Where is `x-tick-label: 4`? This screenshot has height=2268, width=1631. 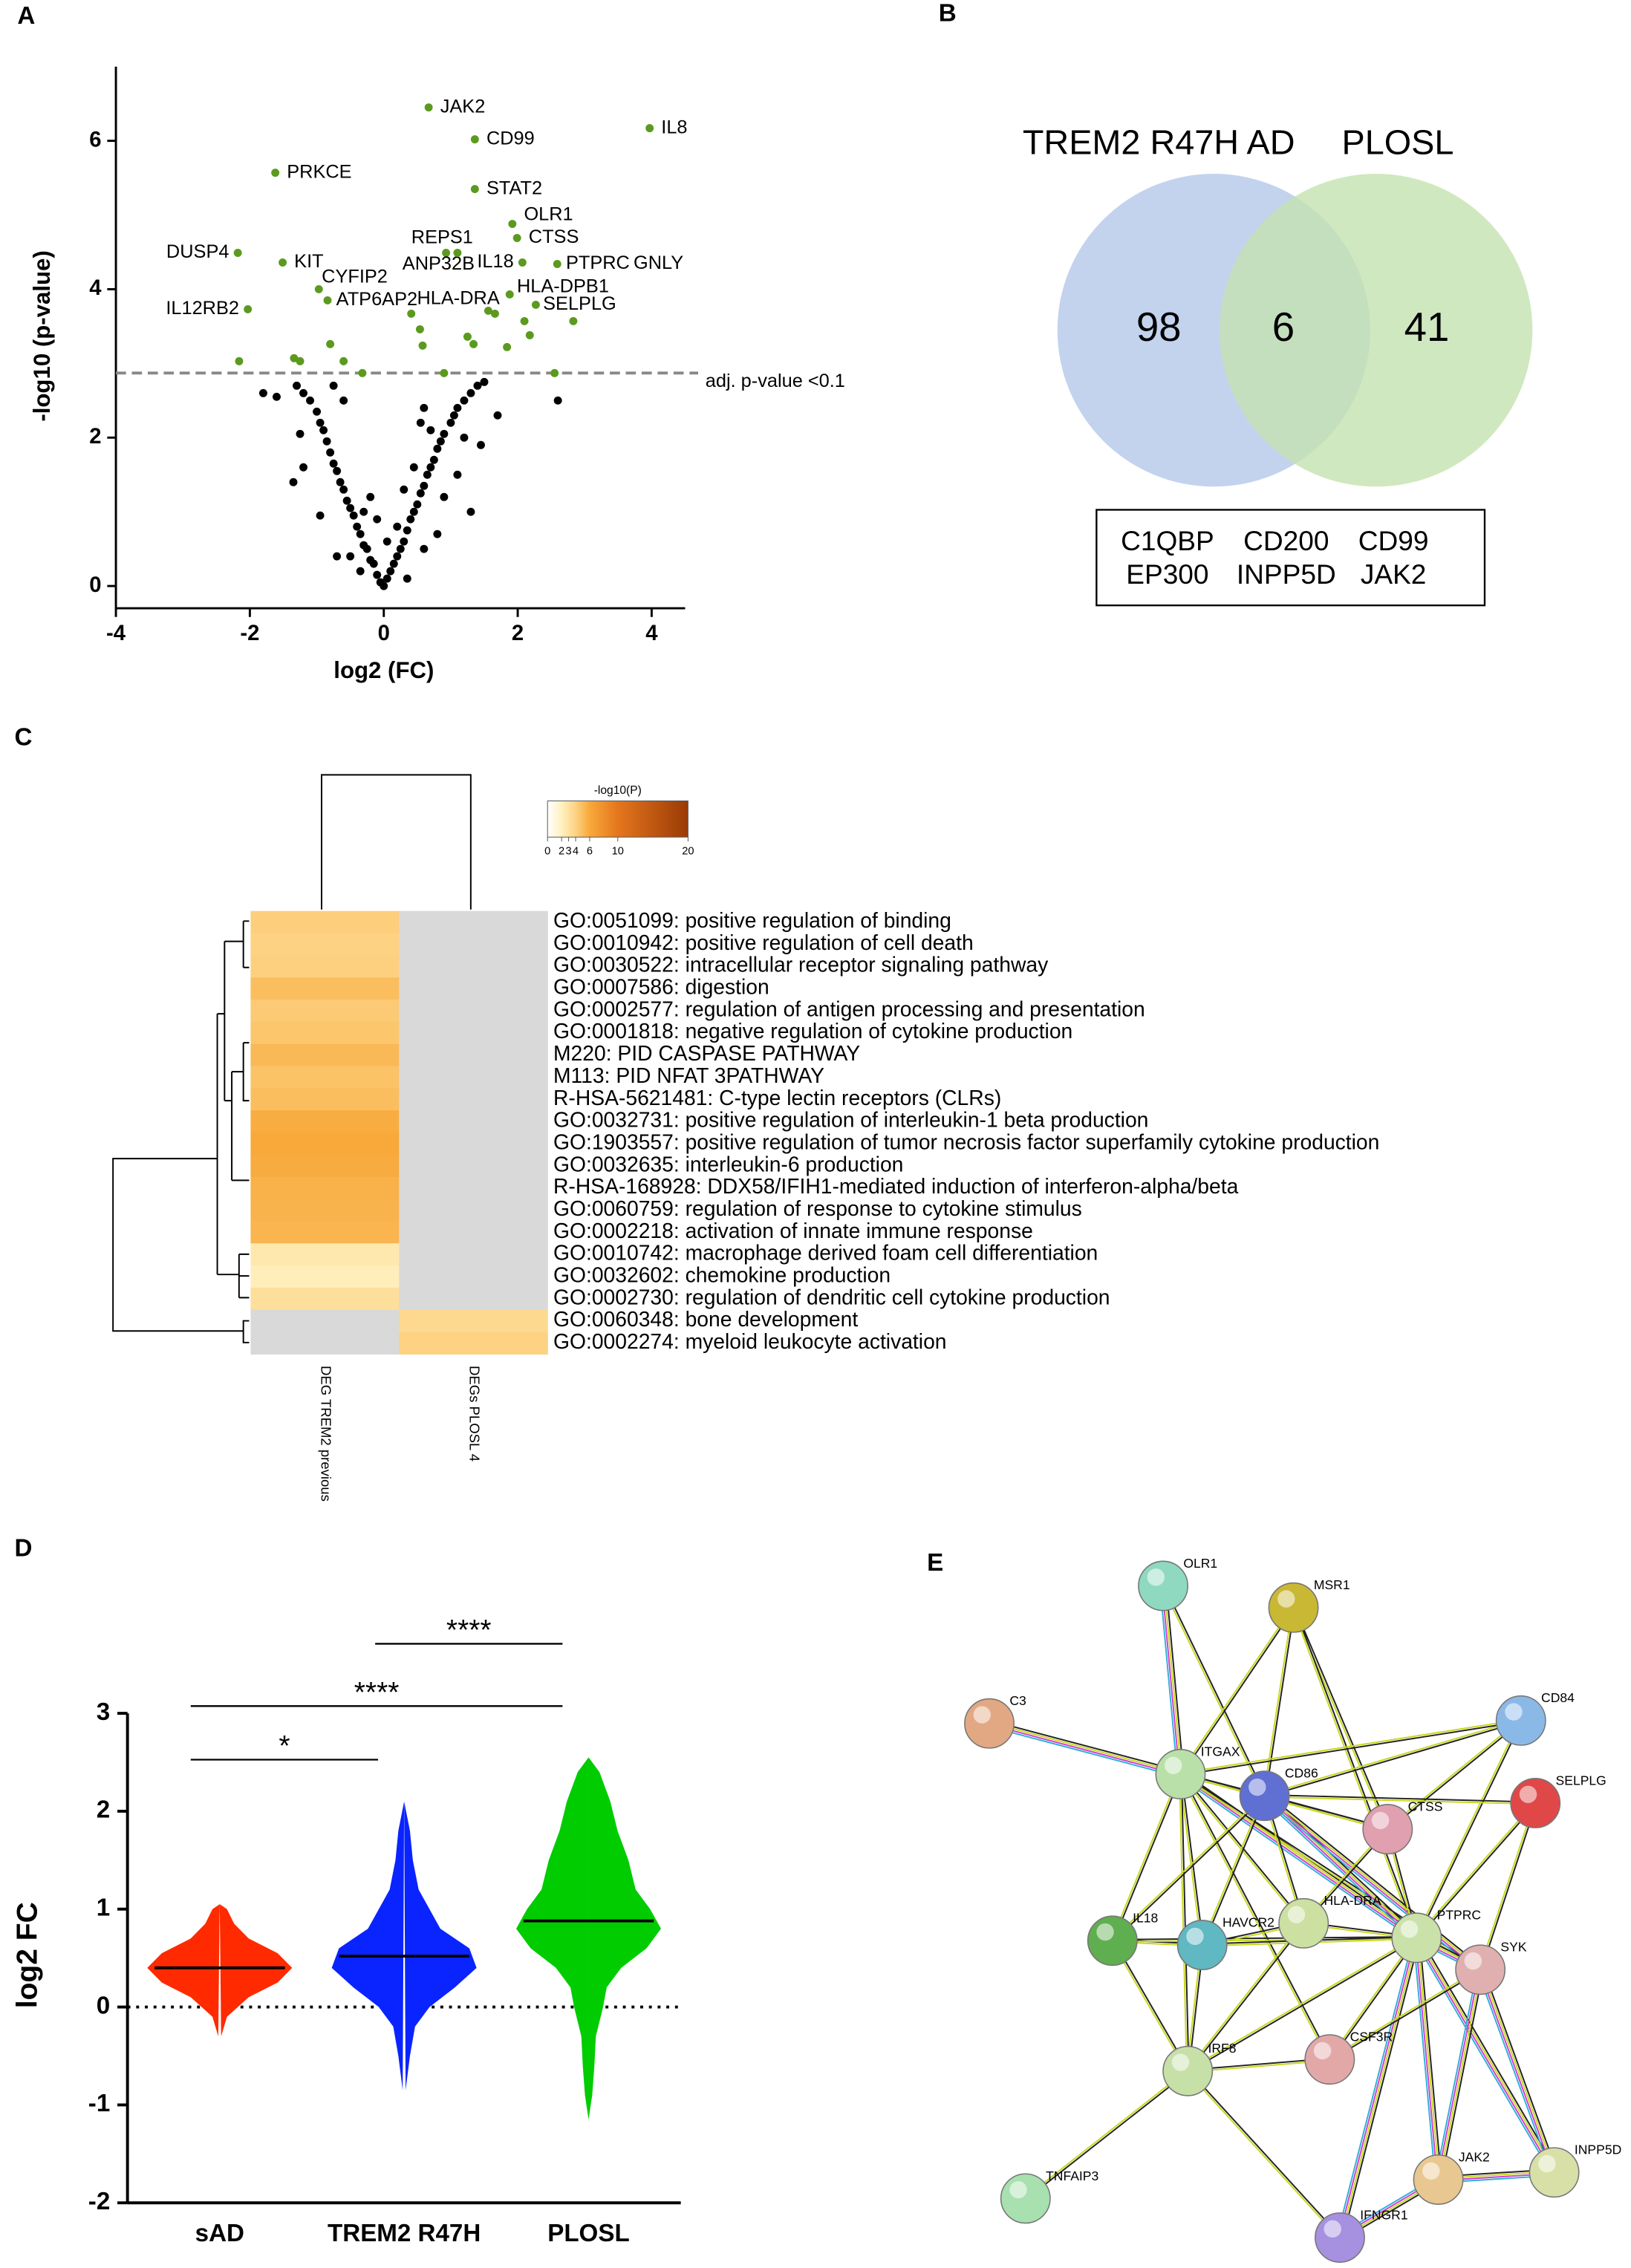 x-tick-label: 4 is located at coordinates (651, 633).